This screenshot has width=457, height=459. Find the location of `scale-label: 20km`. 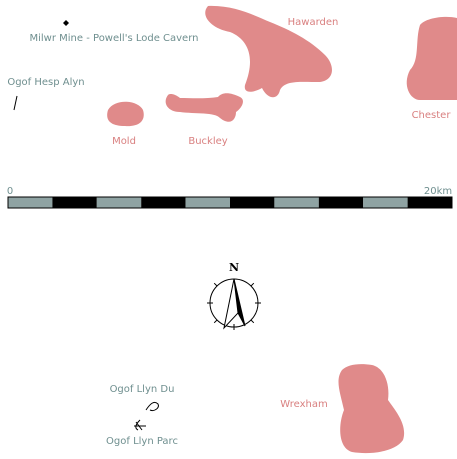

scale-label: 20km is located at coordinates (438, 191).